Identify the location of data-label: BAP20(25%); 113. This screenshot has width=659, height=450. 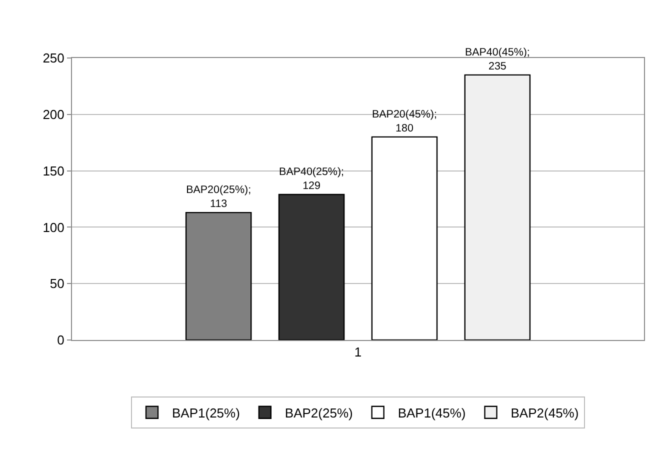
(219, 197).